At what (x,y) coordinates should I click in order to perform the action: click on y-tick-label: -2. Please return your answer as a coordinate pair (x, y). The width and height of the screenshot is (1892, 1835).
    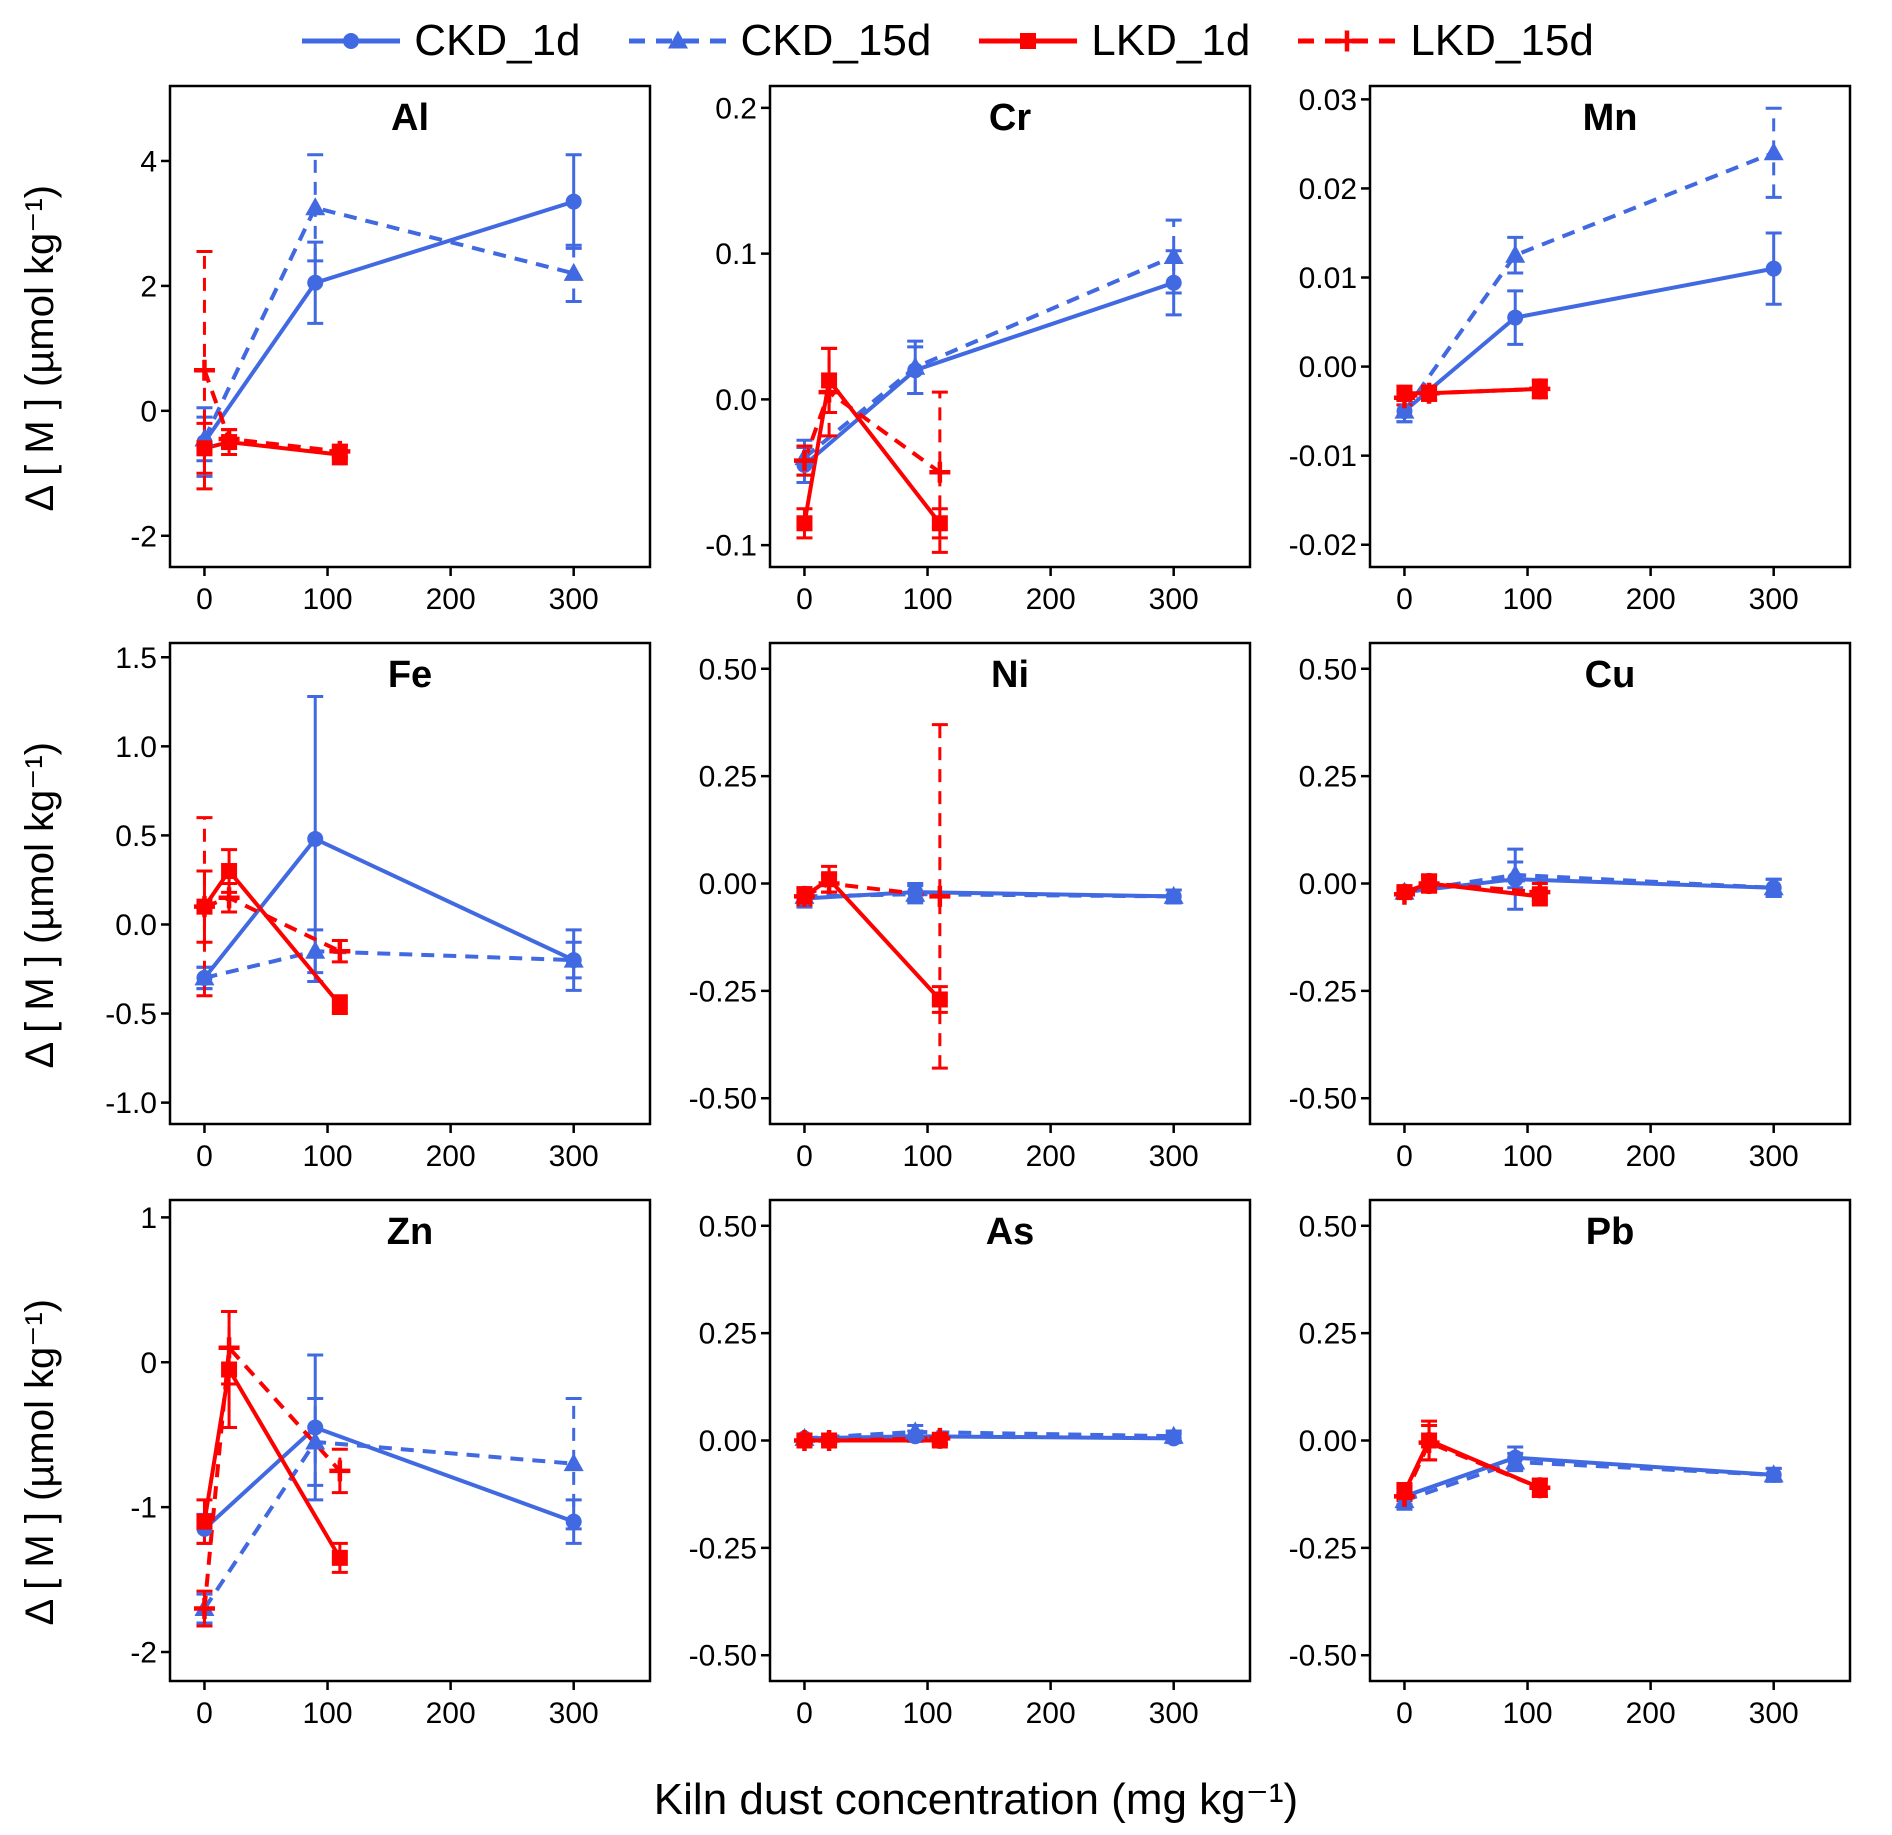
    Looking at the image, I should click on (143, 1653).